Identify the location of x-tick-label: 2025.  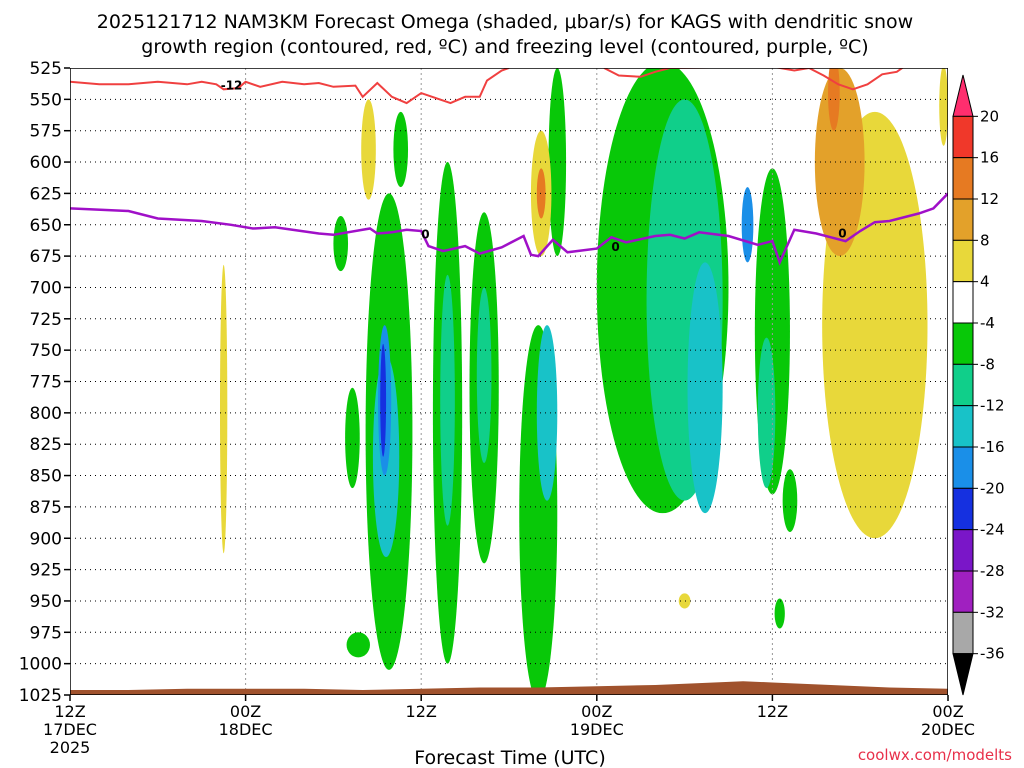
(70, 747).